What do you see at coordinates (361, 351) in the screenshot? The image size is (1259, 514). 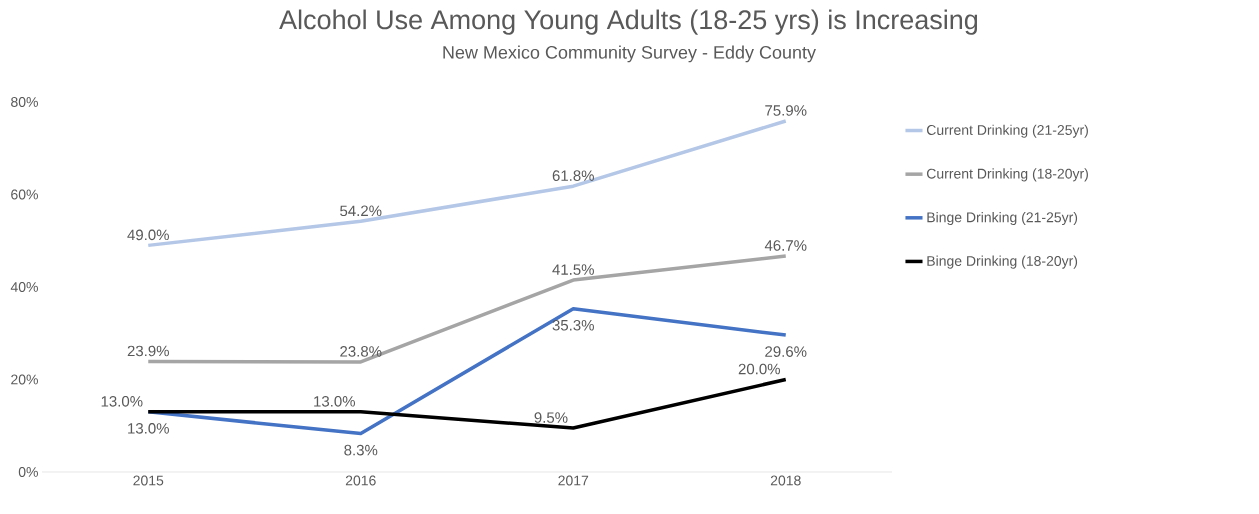 I see `data-label: 23.8%` at bounding box center [361, 351].